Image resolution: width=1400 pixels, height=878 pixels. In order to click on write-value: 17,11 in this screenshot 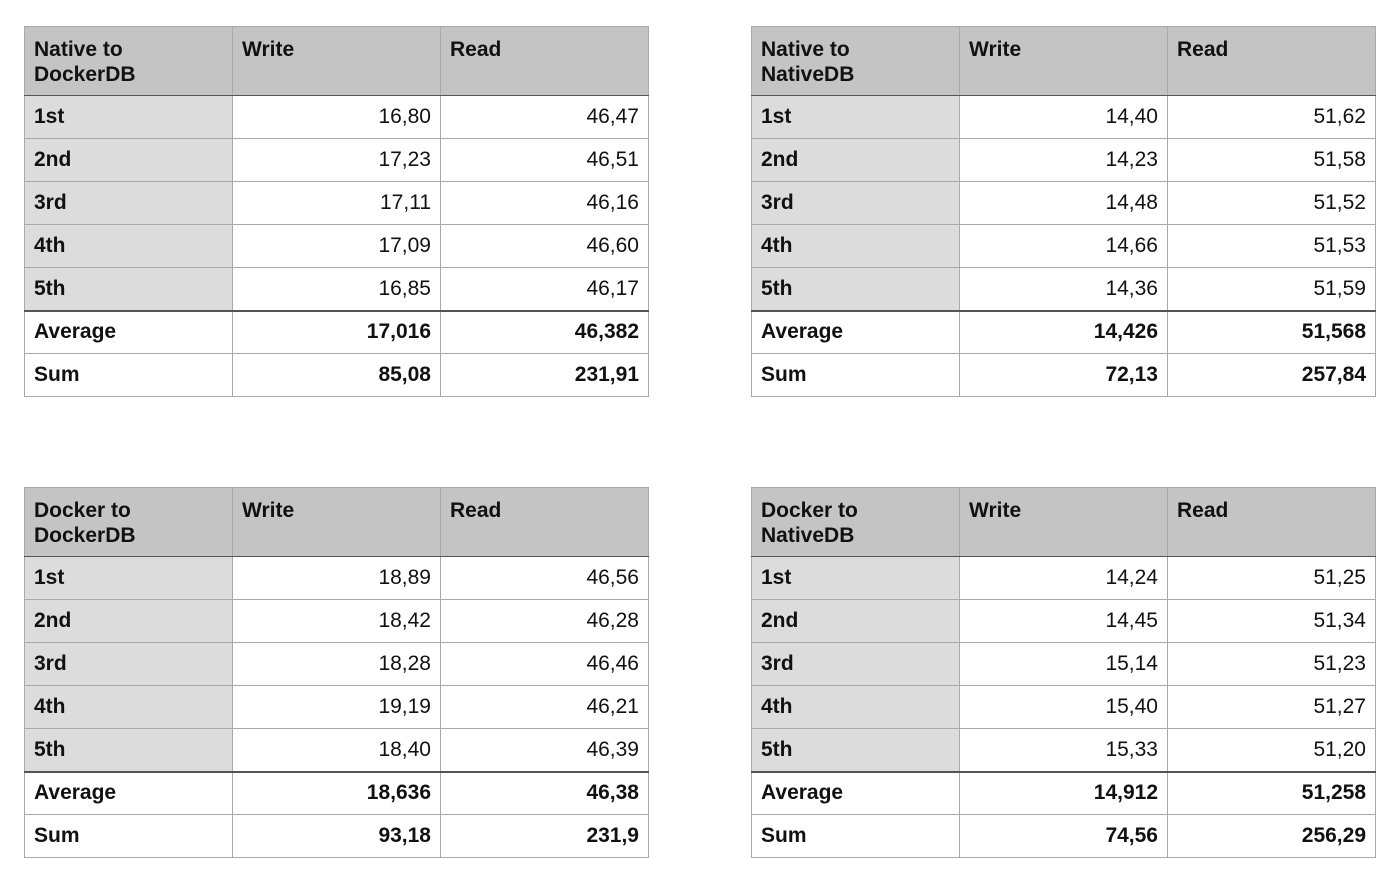, I will do `click(336, 203)`.